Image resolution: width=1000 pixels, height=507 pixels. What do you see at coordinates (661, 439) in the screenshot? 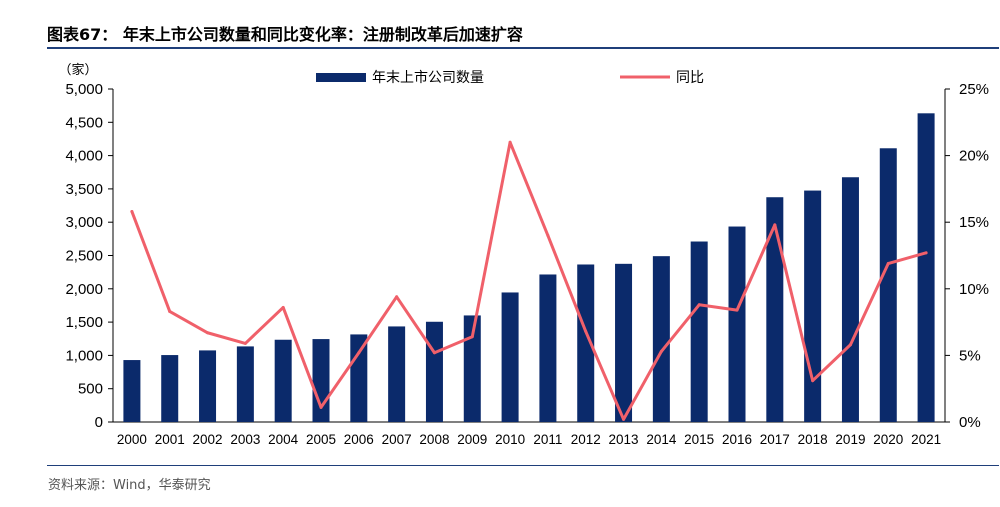
I see `x-tick-label: 2014` at bounding box center [661, 439].